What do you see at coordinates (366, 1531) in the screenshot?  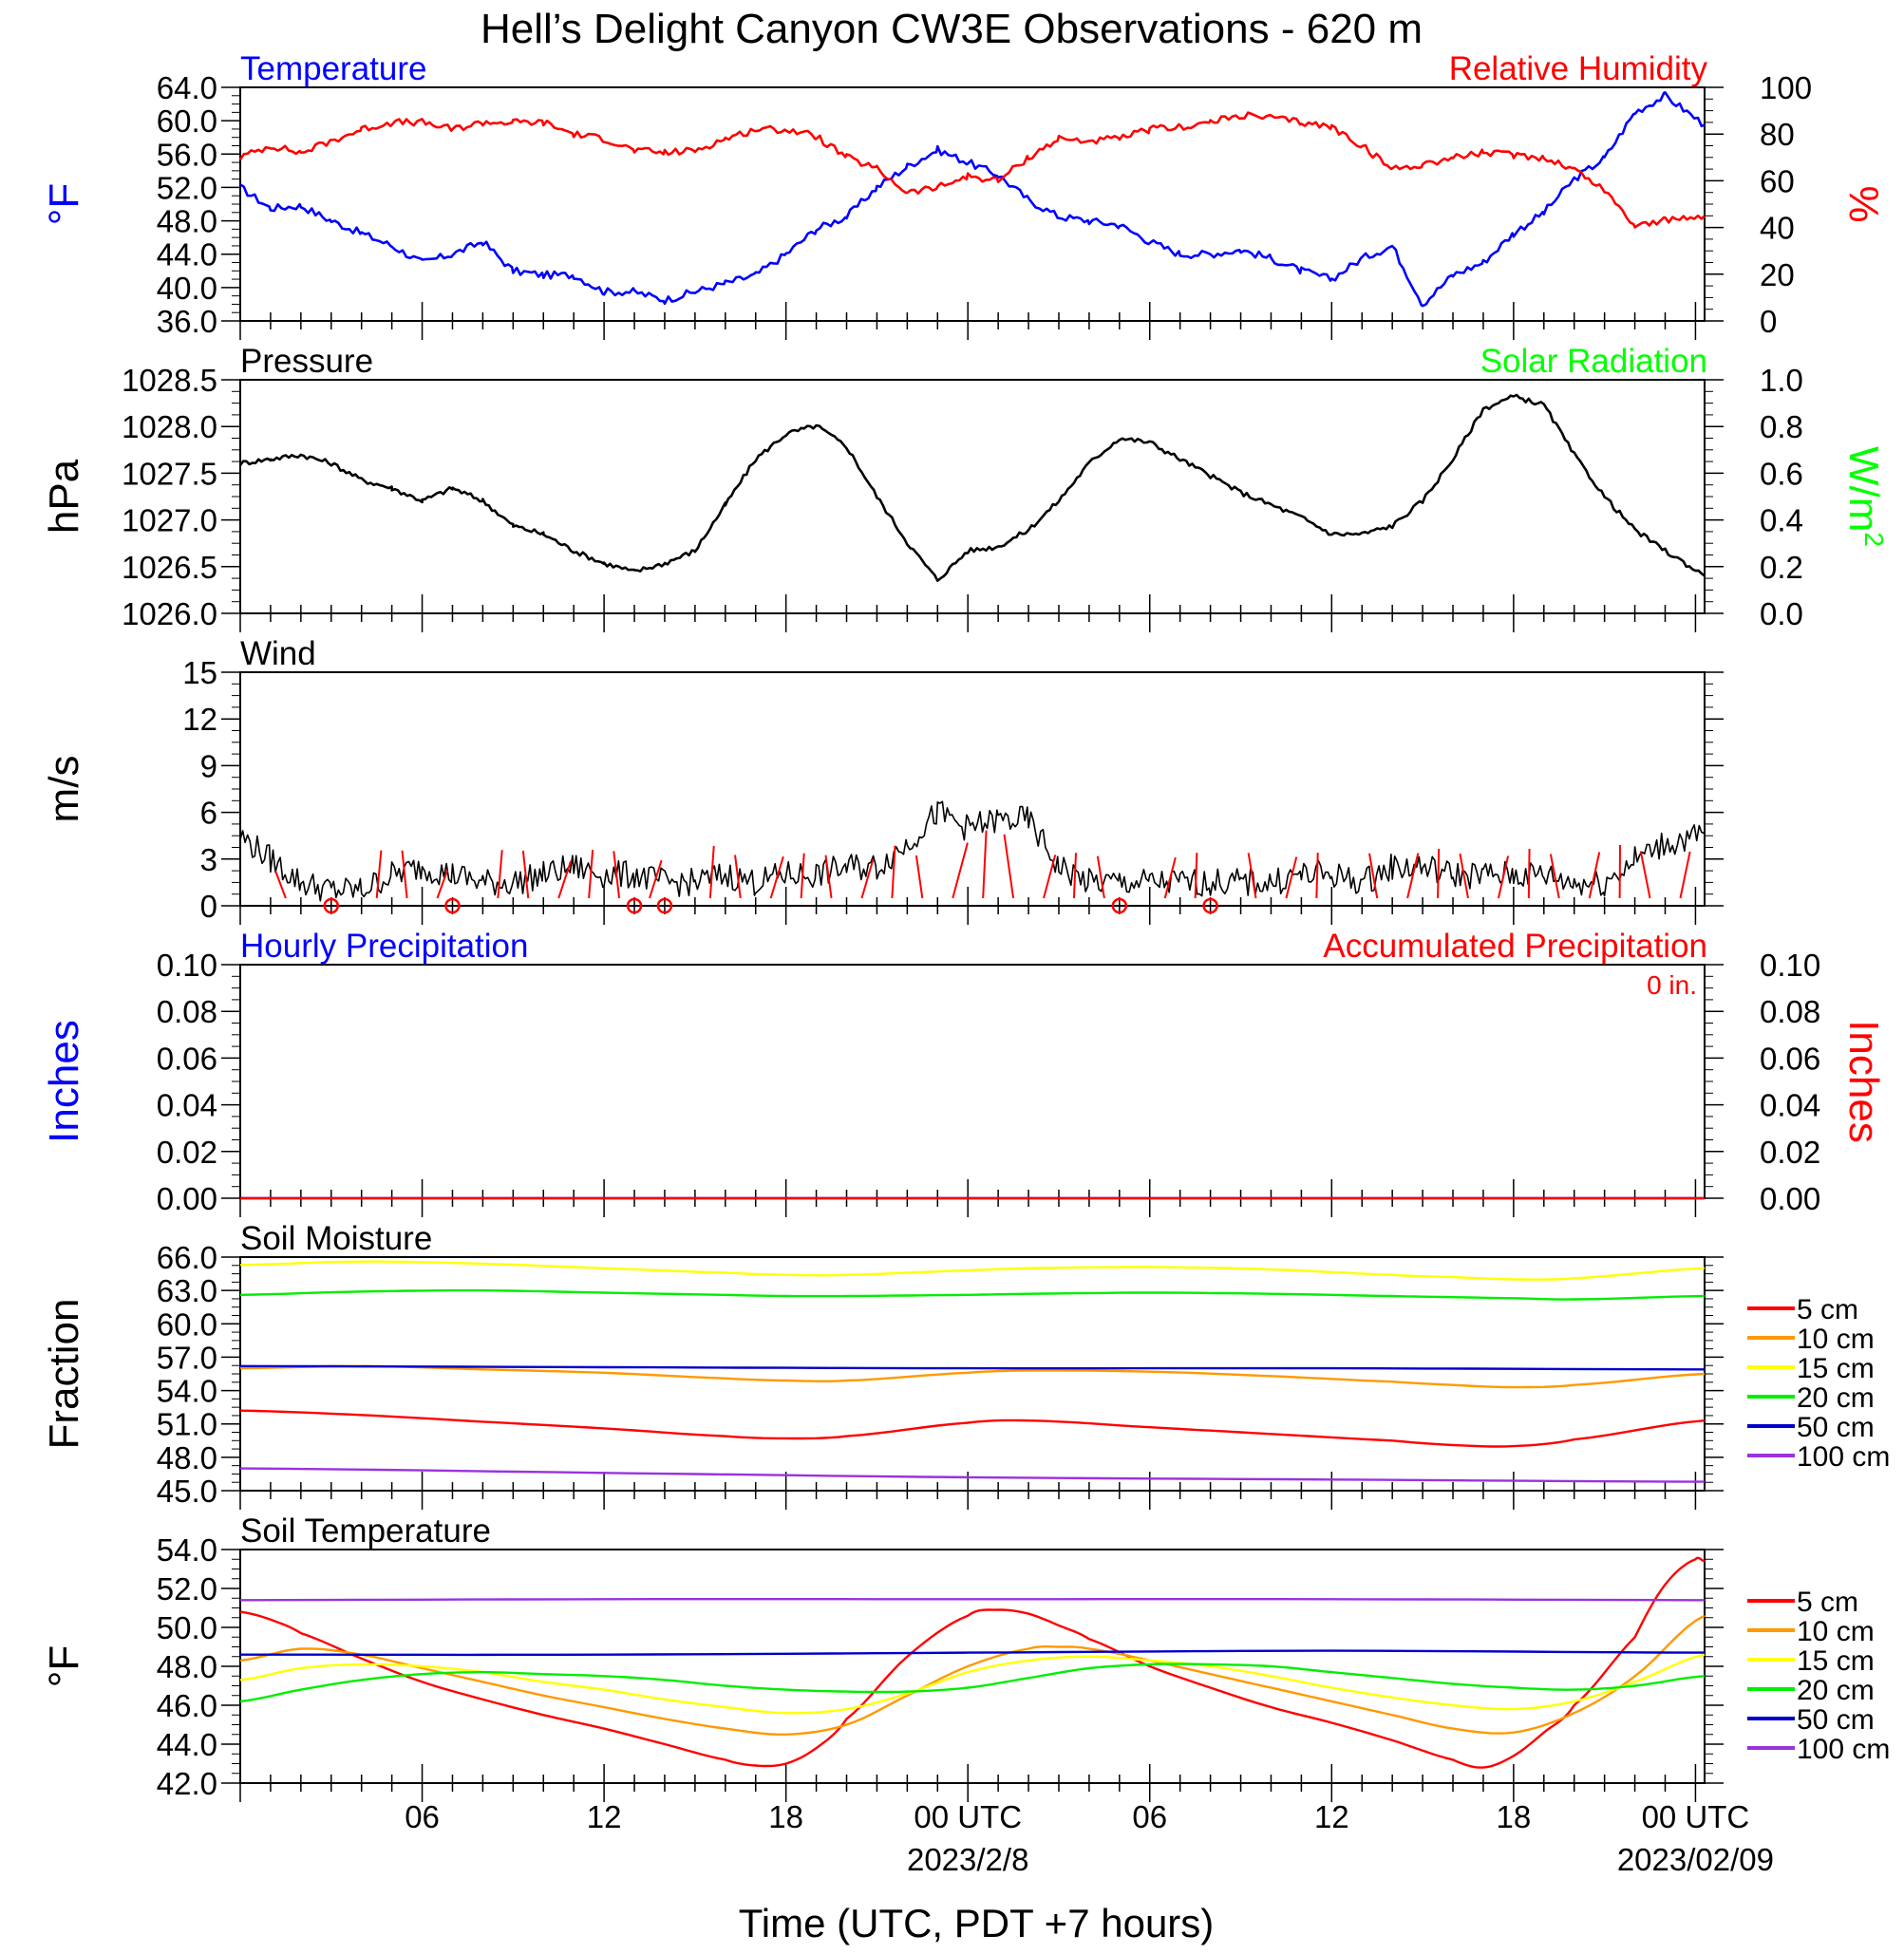 I see `panel-title-left: Soil Temperature` at bounding box center [366, 1531].